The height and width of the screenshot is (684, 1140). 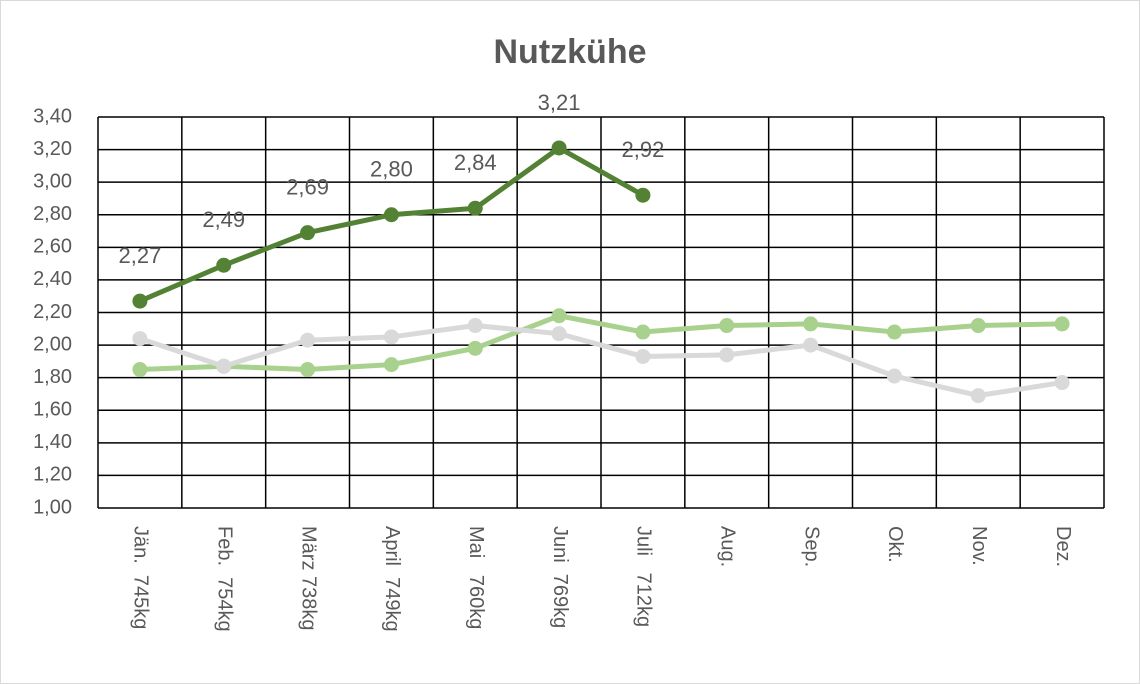 What do you see at coordinates (52, 149) in the screenshot?
I see `y-tick-label: 3,20` at bounding box center [52, 149].